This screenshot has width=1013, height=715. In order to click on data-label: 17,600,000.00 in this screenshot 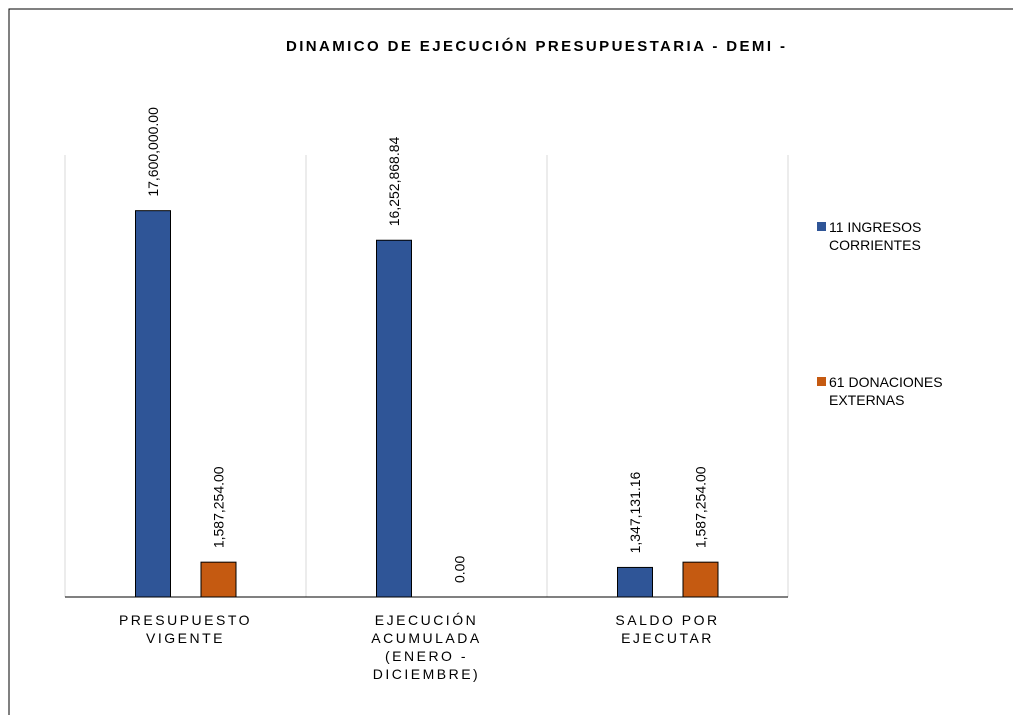, I will do `click(153, 152)`.